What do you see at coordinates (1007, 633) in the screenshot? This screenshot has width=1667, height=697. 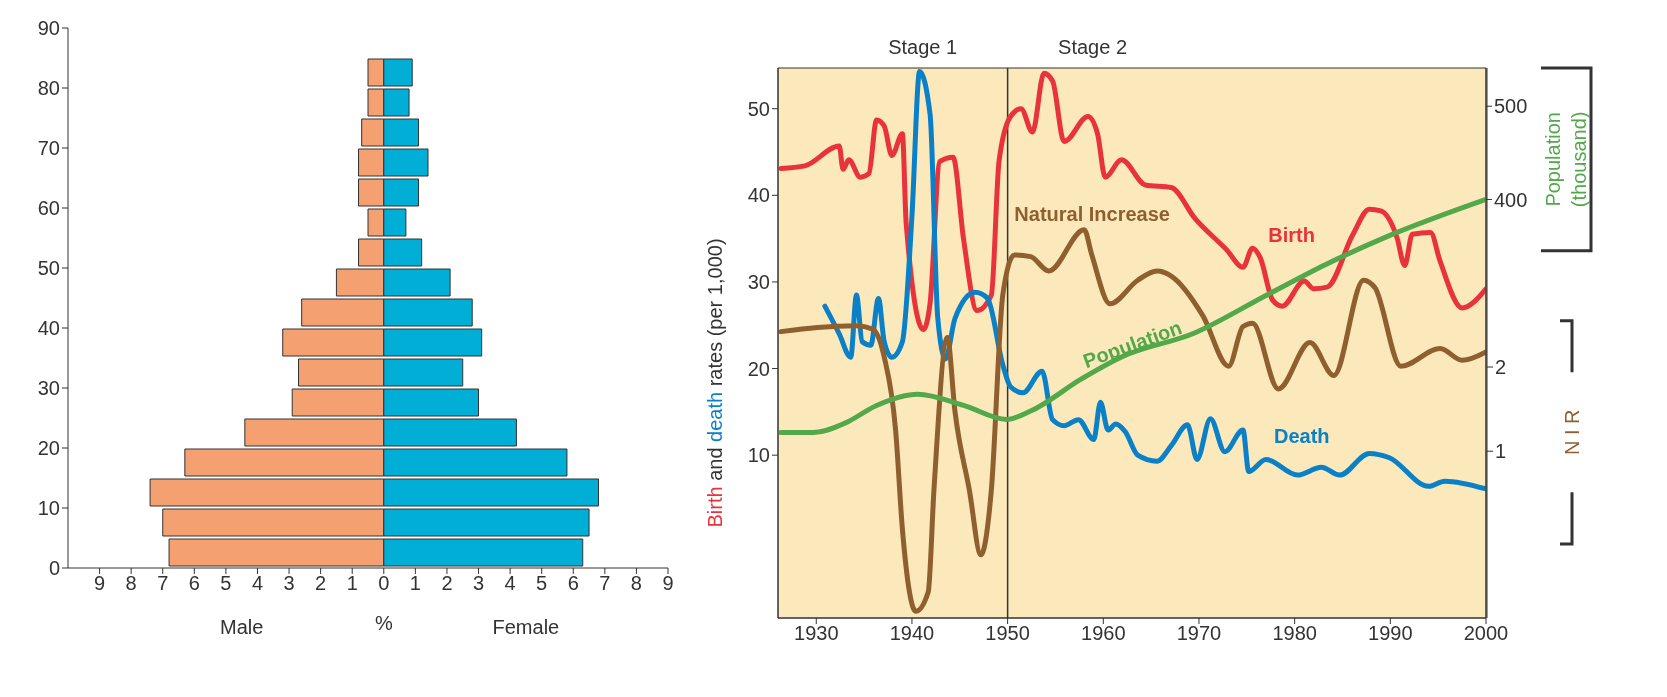 I see `x-tick-label: 1950` at bounding box center [1007, 633].